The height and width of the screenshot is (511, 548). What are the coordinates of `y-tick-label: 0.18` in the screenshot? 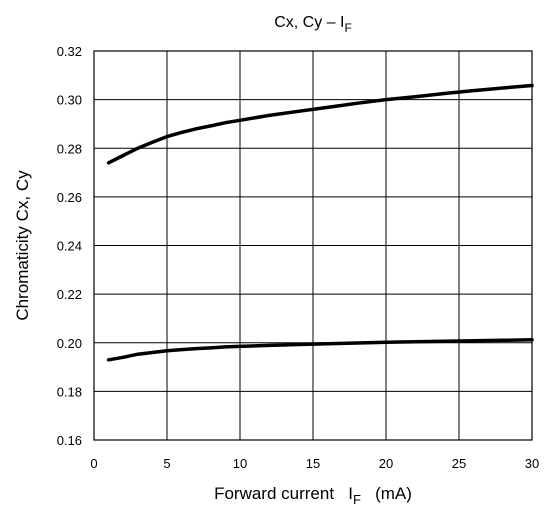 It's located at (69, 391).